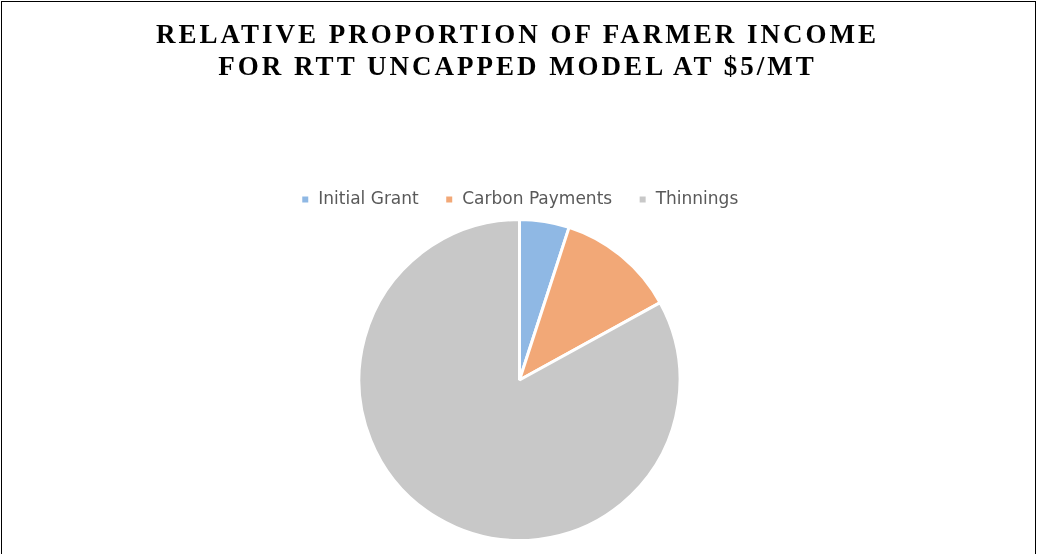  Describe the element at coordinates (369, 197) in the screenshot. I see `legend-label: Initial Grant` at that location.